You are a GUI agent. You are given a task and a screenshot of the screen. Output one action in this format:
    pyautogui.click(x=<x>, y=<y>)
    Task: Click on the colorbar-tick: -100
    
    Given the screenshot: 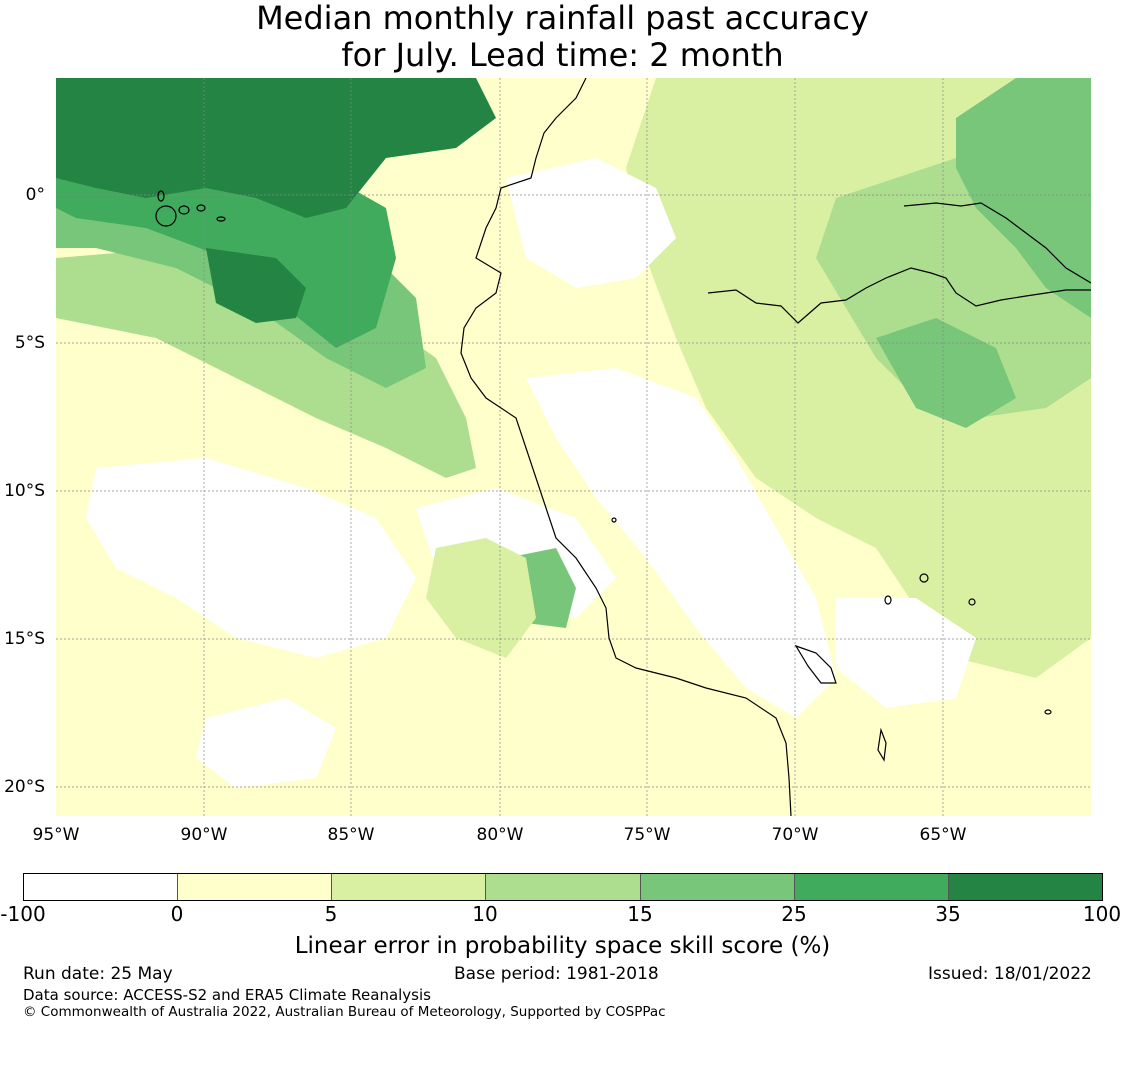 What is the action you would take?
    pyautogui.click(x=23, y=914)
    